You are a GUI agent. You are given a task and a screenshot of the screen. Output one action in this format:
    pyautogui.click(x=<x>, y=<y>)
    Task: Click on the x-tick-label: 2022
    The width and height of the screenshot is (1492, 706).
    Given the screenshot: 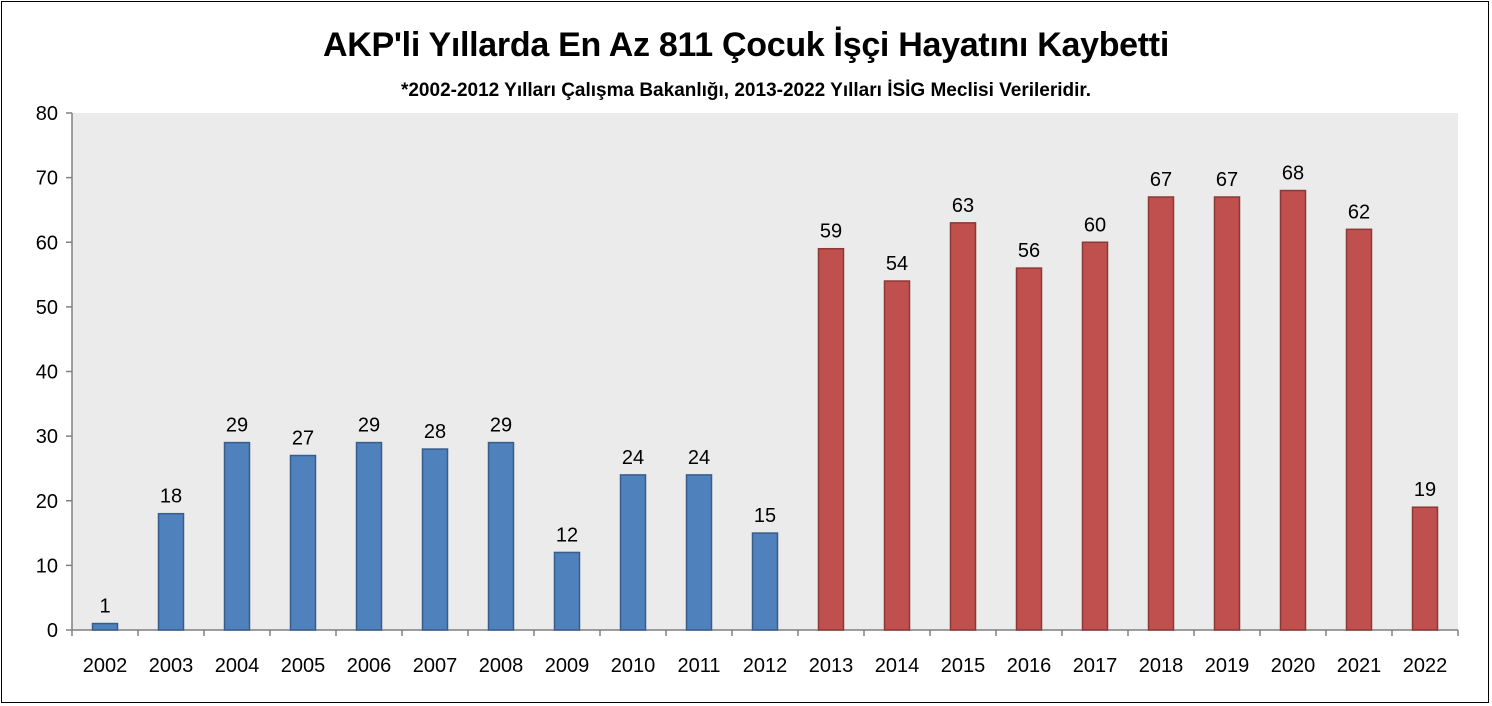 What is the action you would take?
    pyautogui.click(x=1425, y=666)
    